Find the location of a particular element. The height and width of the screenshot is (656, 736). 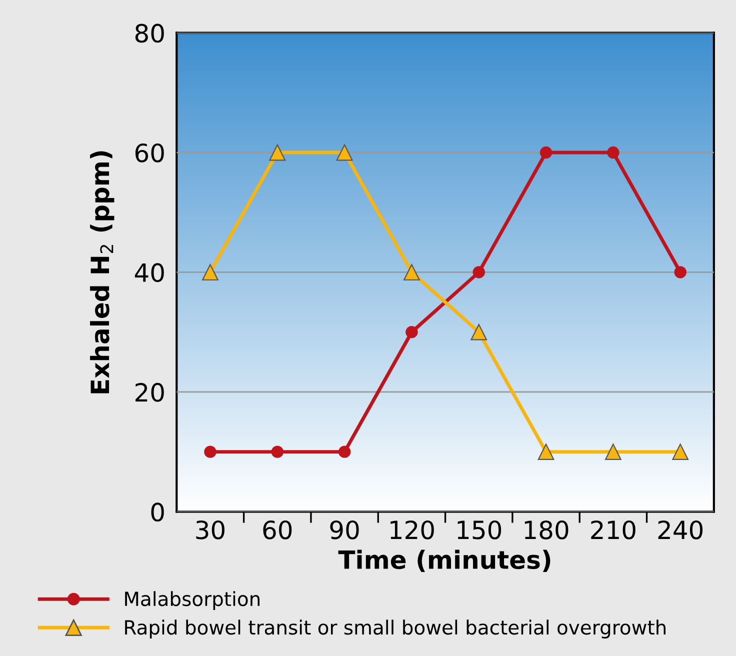

y-tick-label: 0 is located at coordinates (157, 512).